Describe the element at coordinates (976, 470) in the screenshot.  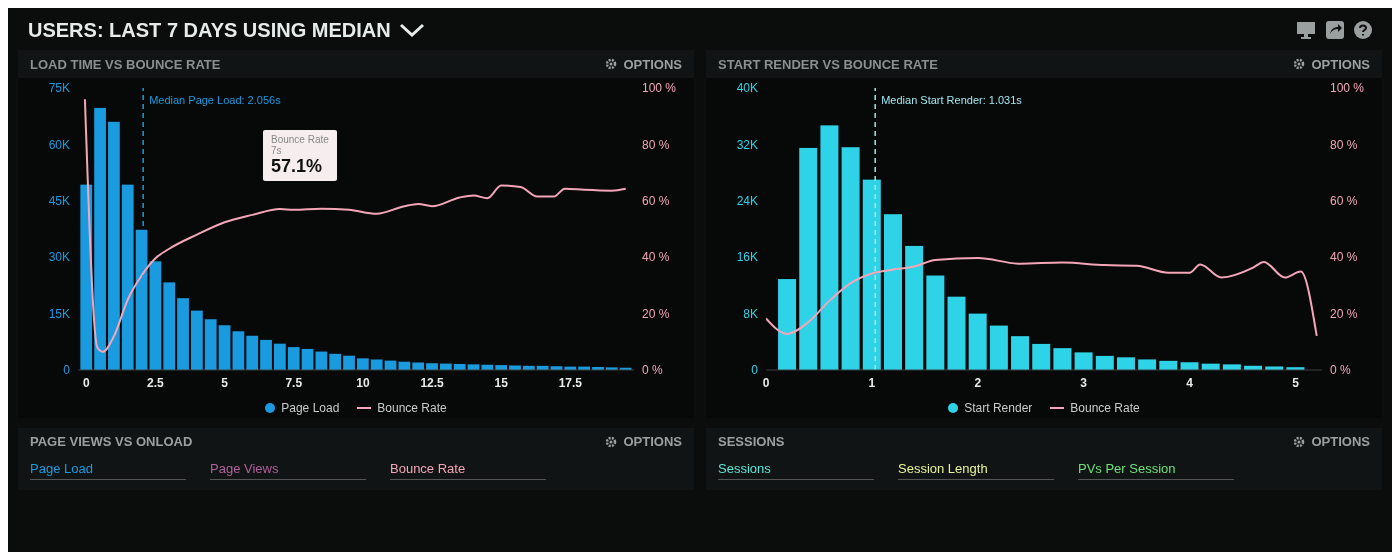
I see `text: Session Length` at that location.